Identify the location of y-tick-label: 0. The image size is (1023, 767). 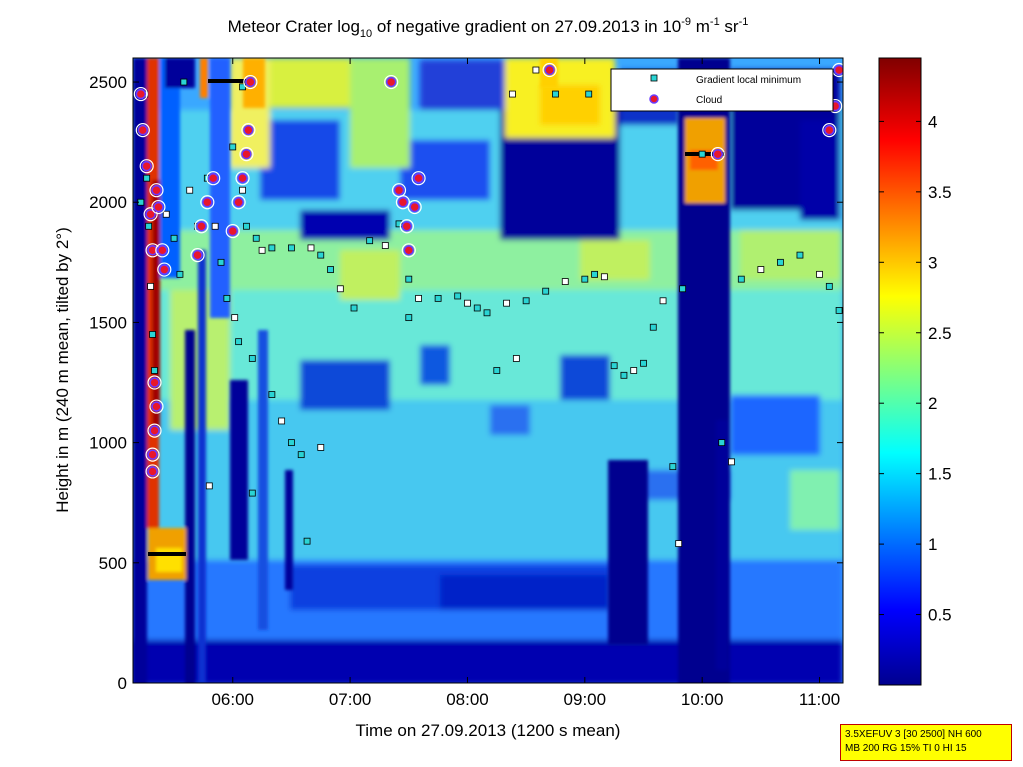
(122, 683).